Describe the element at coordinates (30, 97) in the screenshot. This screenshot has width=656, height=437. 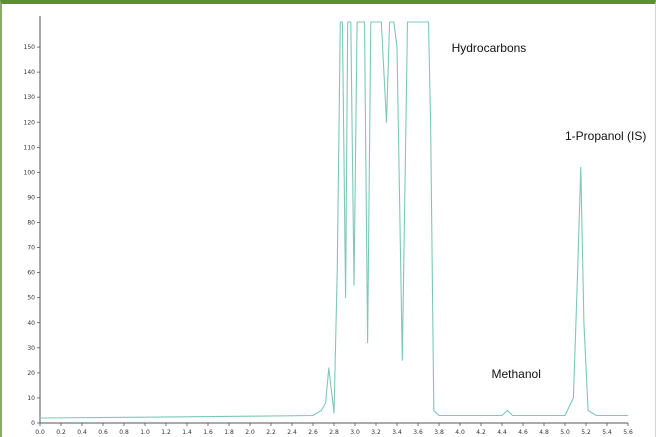
I see `y-tick-label: 130` at that location.